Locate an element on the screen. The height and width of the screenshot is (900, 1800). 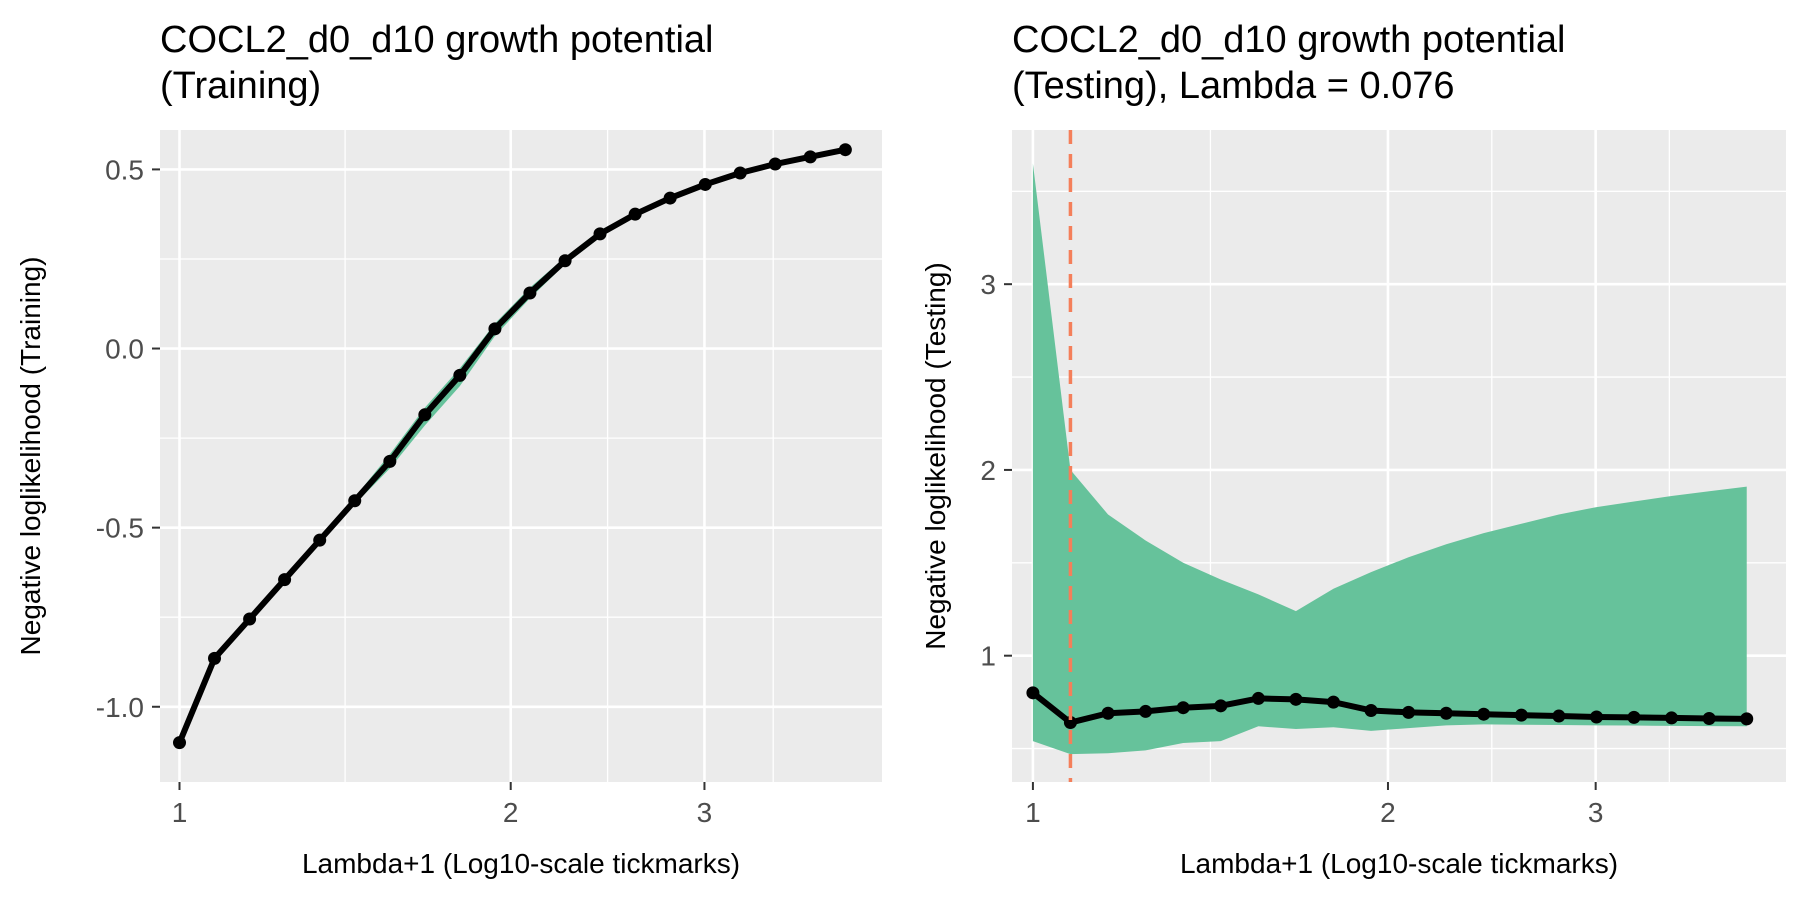
chart-title-line2: (Testing), Lambda = 0.076 is located at coordinates (1233, 86).